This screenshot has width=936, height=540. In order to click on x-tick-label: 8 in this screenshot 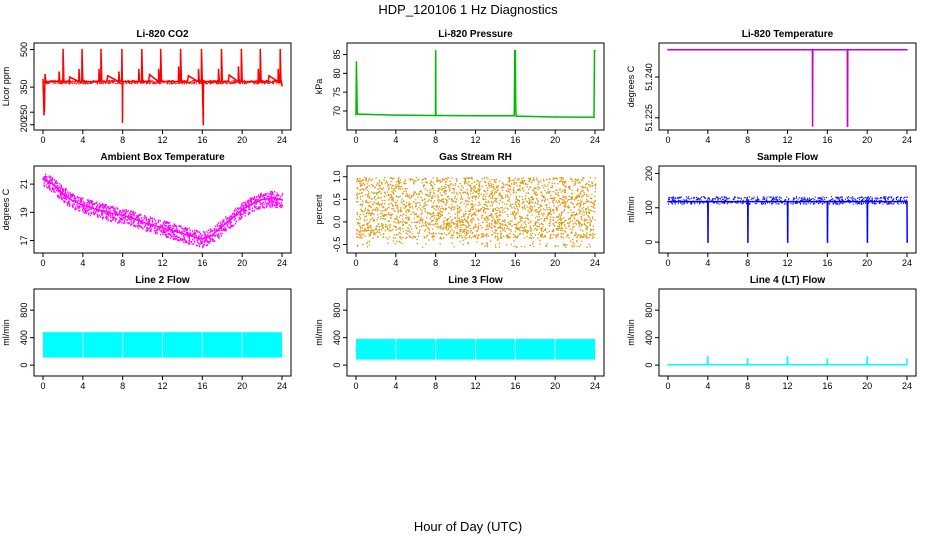, I will do `click(122, 140)`.